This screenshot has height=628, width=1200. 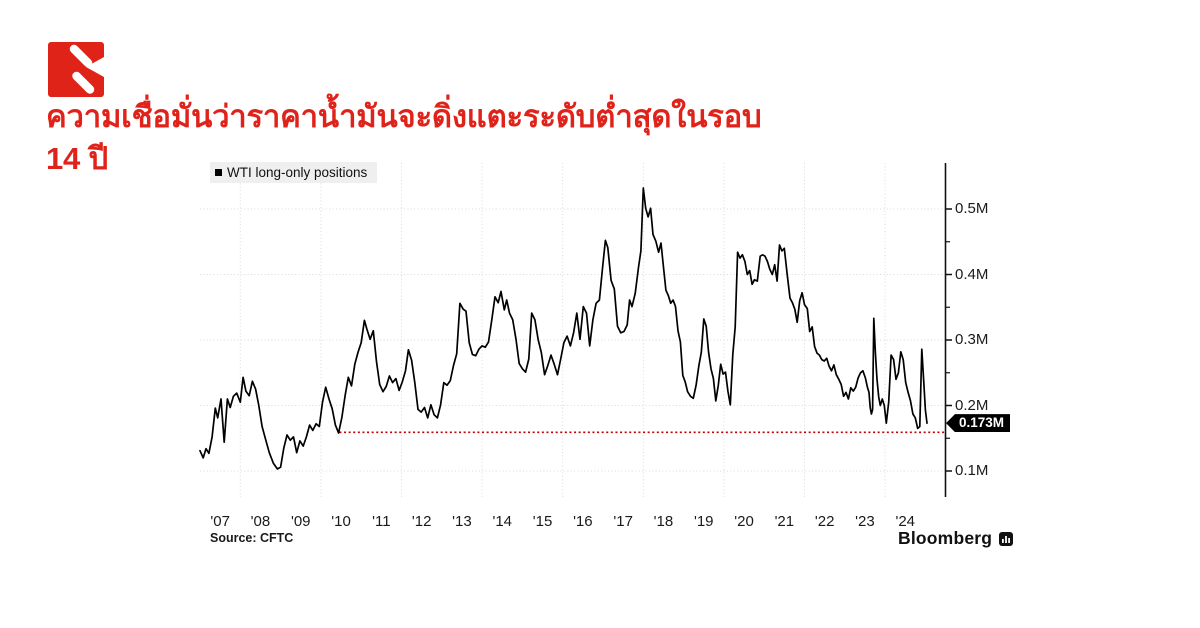 I want to click on legend-label: WTI long-only positions, so click(x=297, y=172).